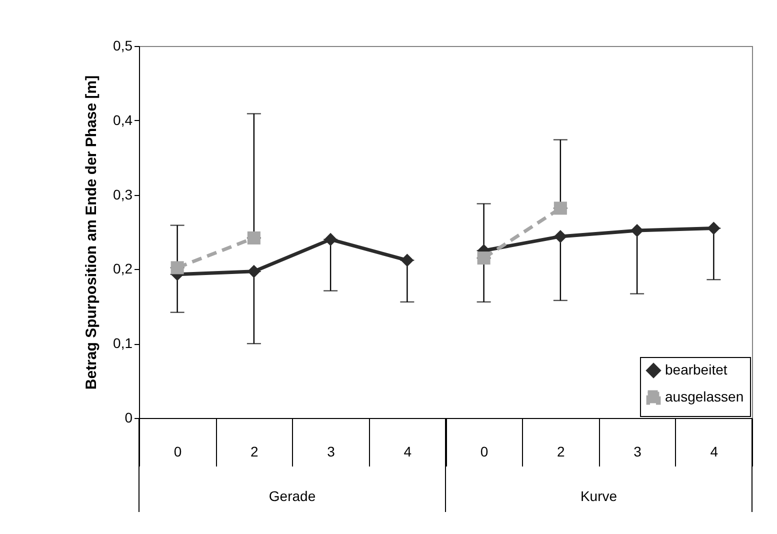  What do you see at coordinates (696, 370) in the screenshot?
I see `legend-label: bearbeitet` at bounding box center [696, 370].